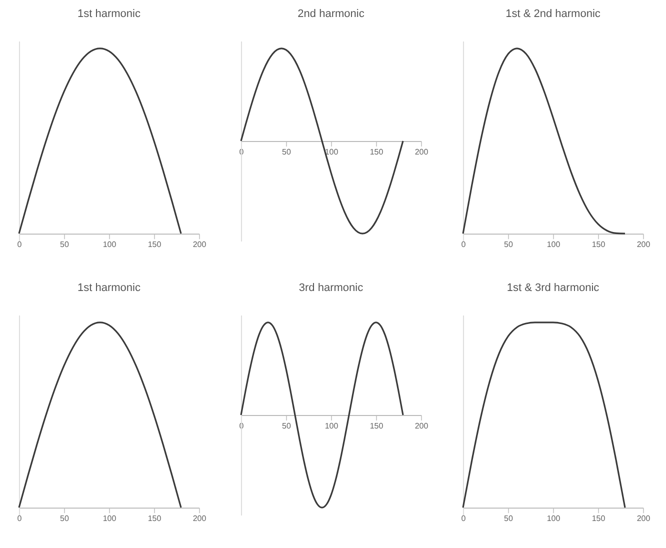 The height and width of the screenshot is (548, 666). Describe the element at coordinates (553, 14) in the screenshot. I see `chart-title: 1st & 2nd harmonic` at that location.